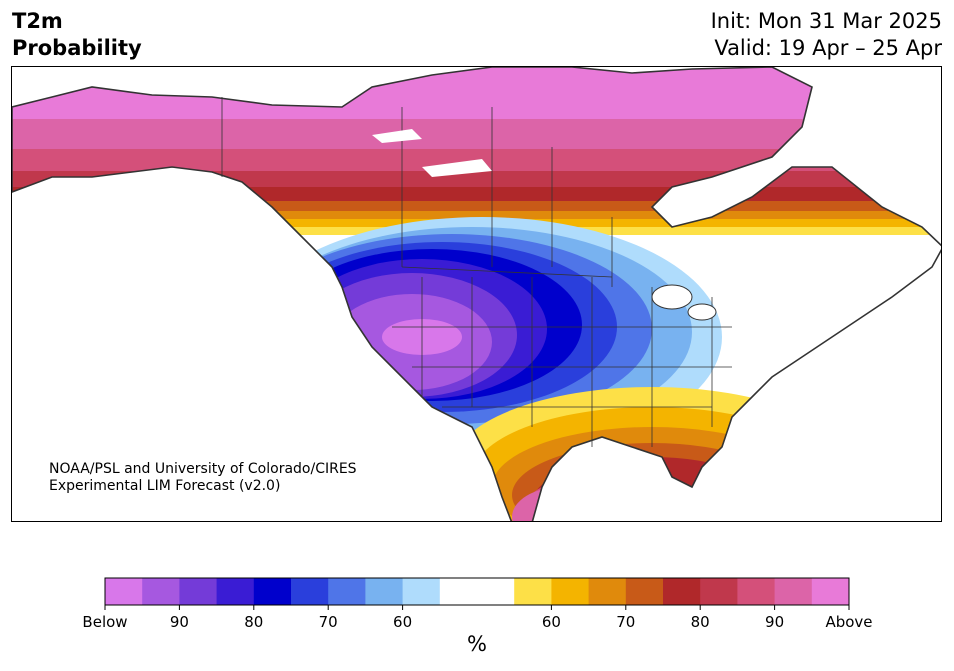  I want to click on valid-range: Valid: 19 Apr – 25 Apr, so click(828, 48).